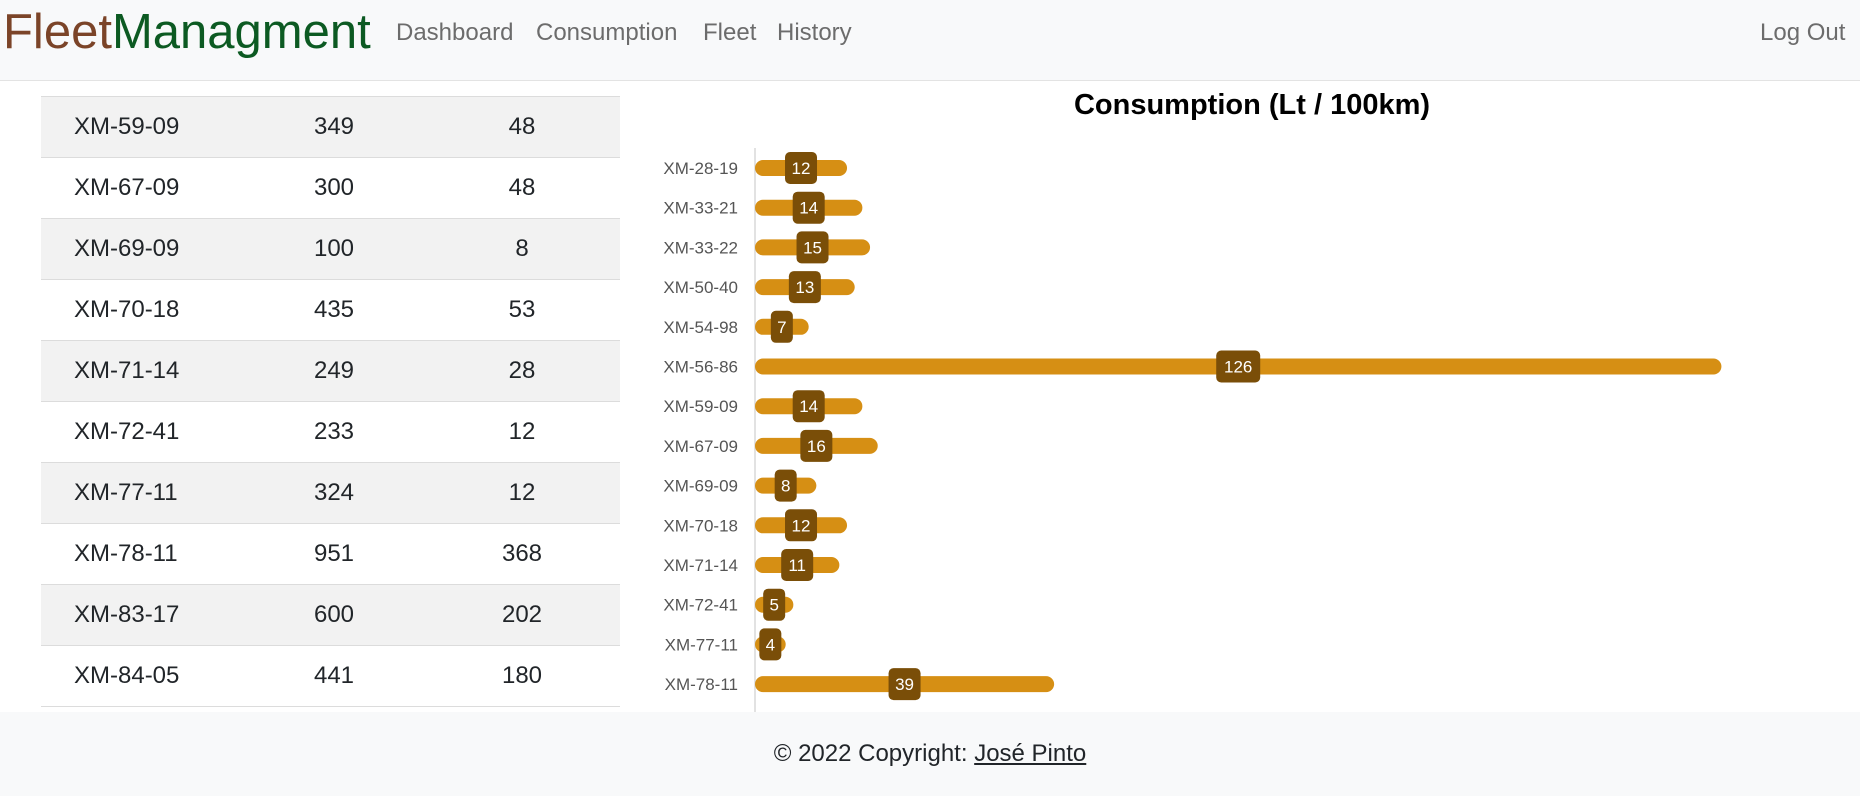 The width and height of the screenshot is (1860, 796). What do you see at coordinates (701, 684) in the screenshot?
I see `chart-category-label: XM-78-11` at bounding box center [701, 684].